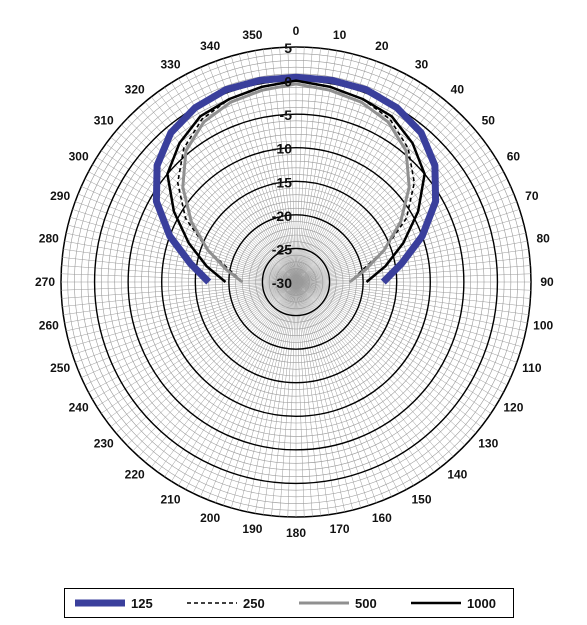 Image resolution: width=587 pixels, height=625 pixels. Describe the element at coordinates (170, 65) in the screenshot. I see `angle-tick-label: 330` at that location.